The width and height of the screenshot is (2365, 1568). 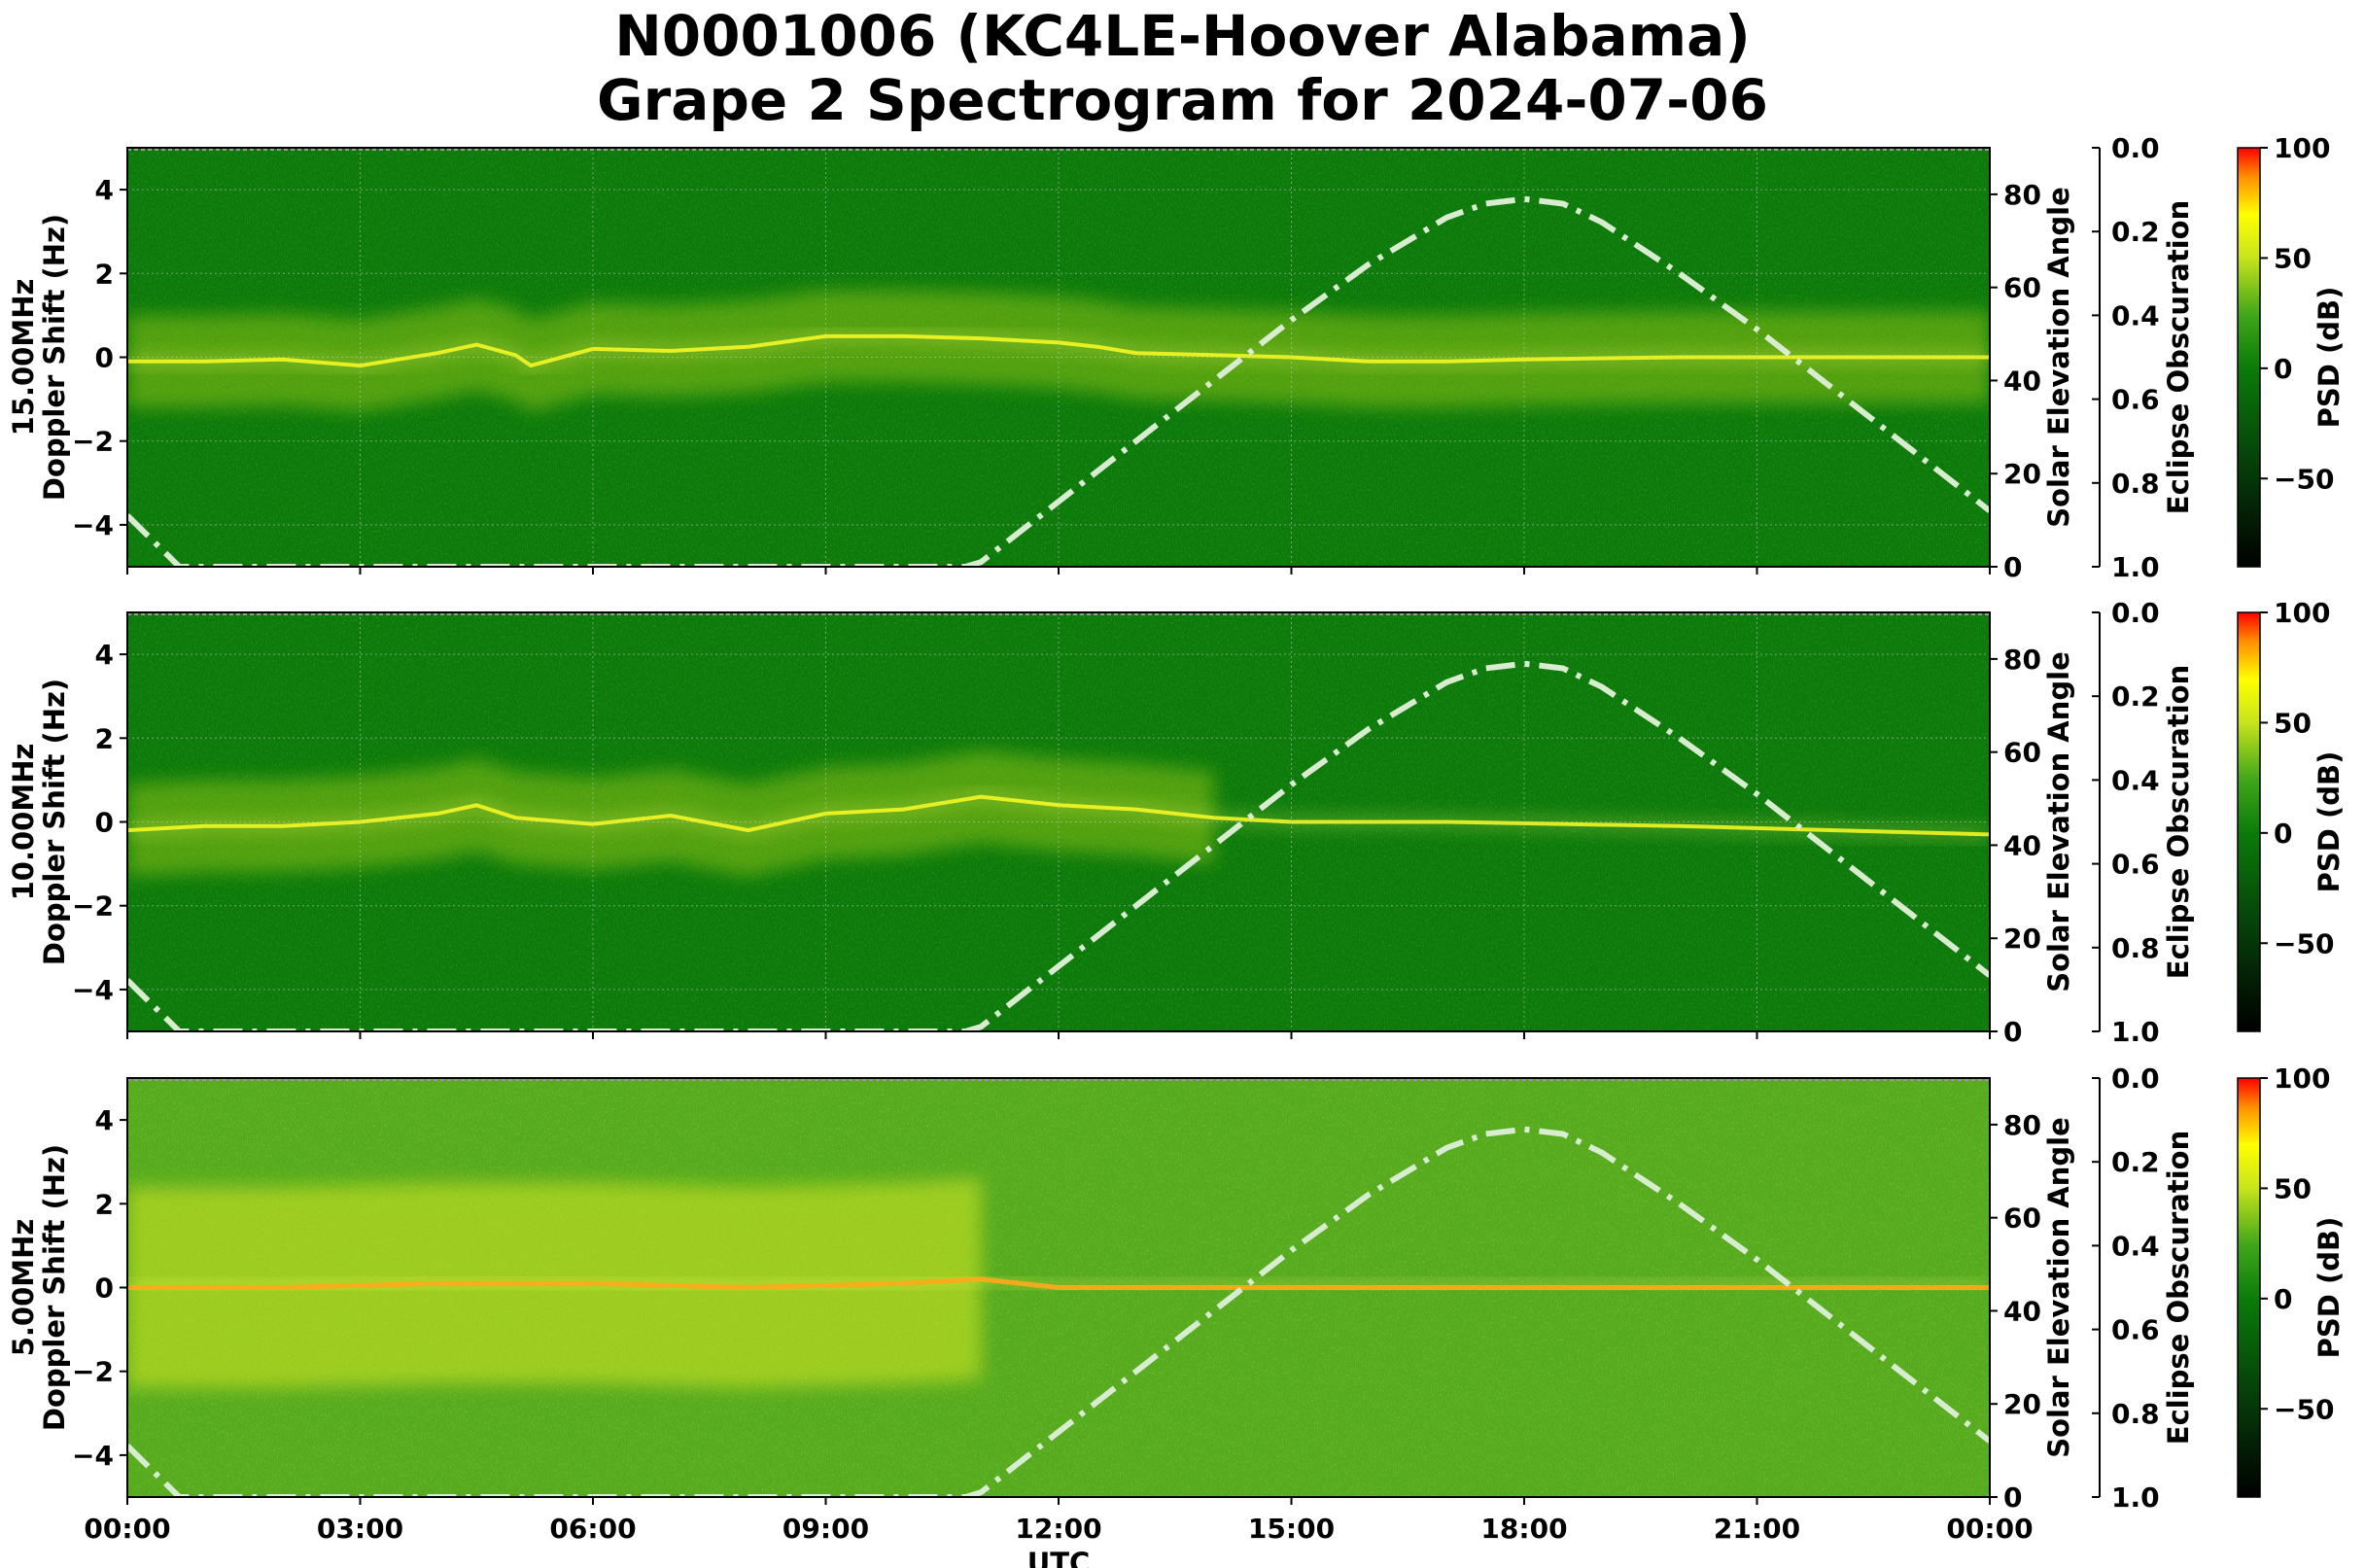 What do you see at coordinates (1059, 1557) in the screenshot?
I see `x-axis-title: UTC` at bounding box center [1059, 1557].